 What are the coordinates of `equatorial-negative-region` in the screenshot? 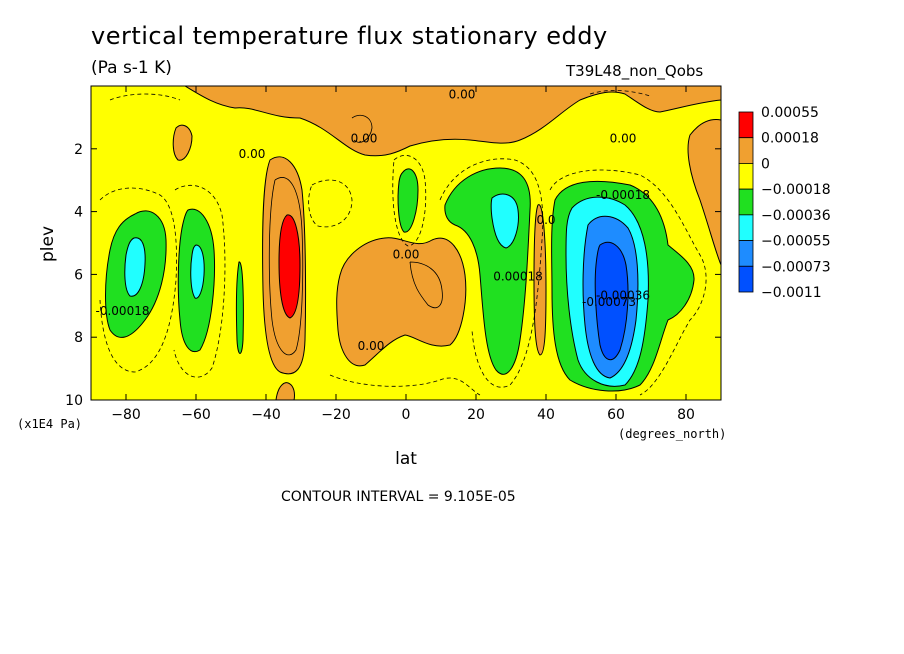 It's located at (408, 200).